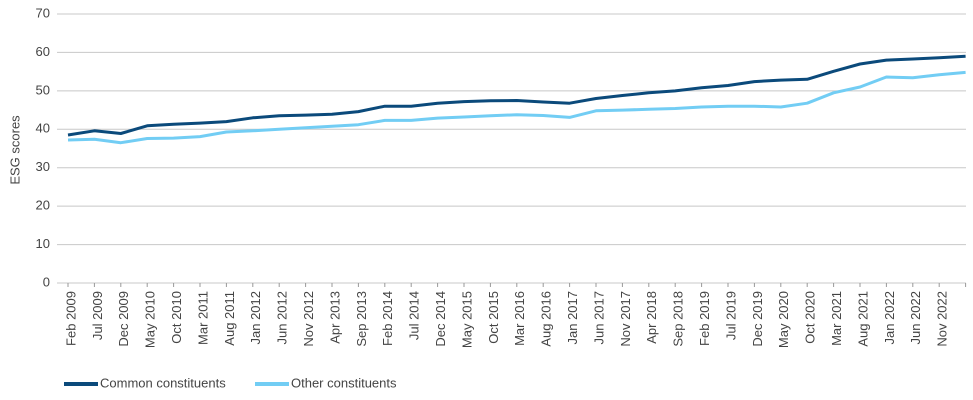 This screenshot has height=400, width=973. What do you see at coordinates (202, 318) in the screenshot?
I see `x-tick-label: Mar 2011` at bounding box center [202, 318].